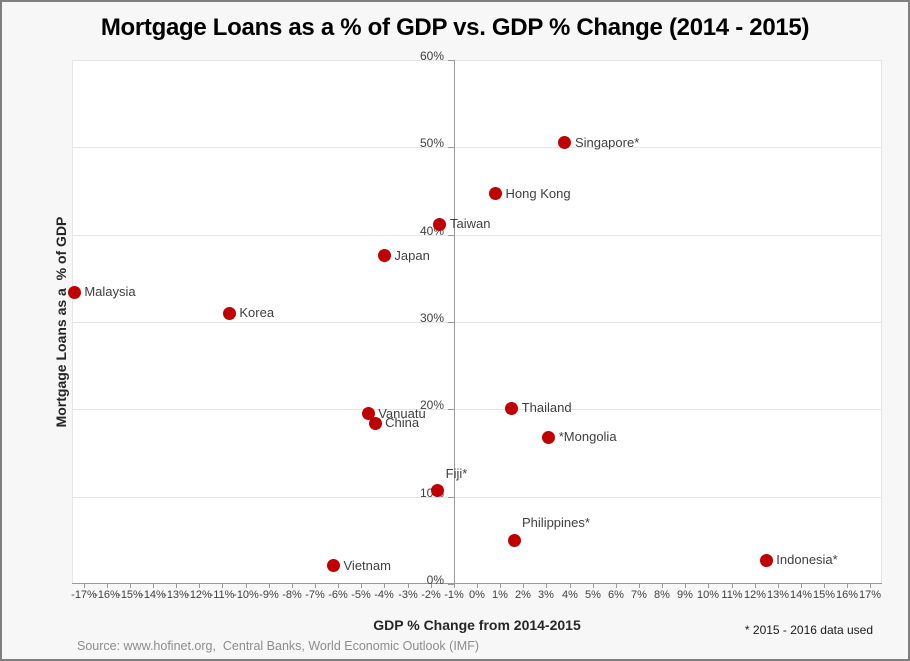 The width and height of the screenshot is (910, 661). I want to click on x-tick-label: 16%, so click(847, 595).